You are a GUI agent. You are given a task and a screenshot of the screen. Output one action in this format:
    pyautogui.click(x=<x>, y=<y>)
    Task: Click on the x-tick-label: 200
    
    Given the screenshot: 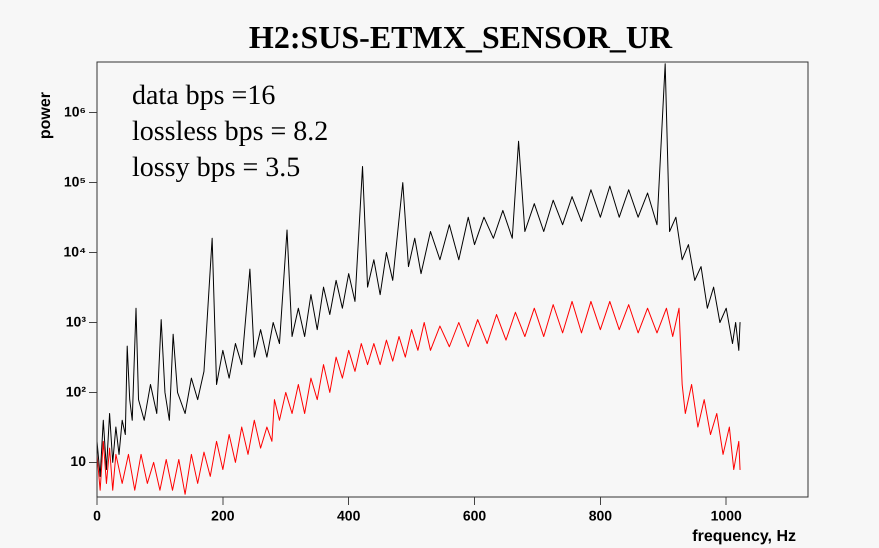 What is the action you would take?
    pyautogui.click(x=223, y=515)
    